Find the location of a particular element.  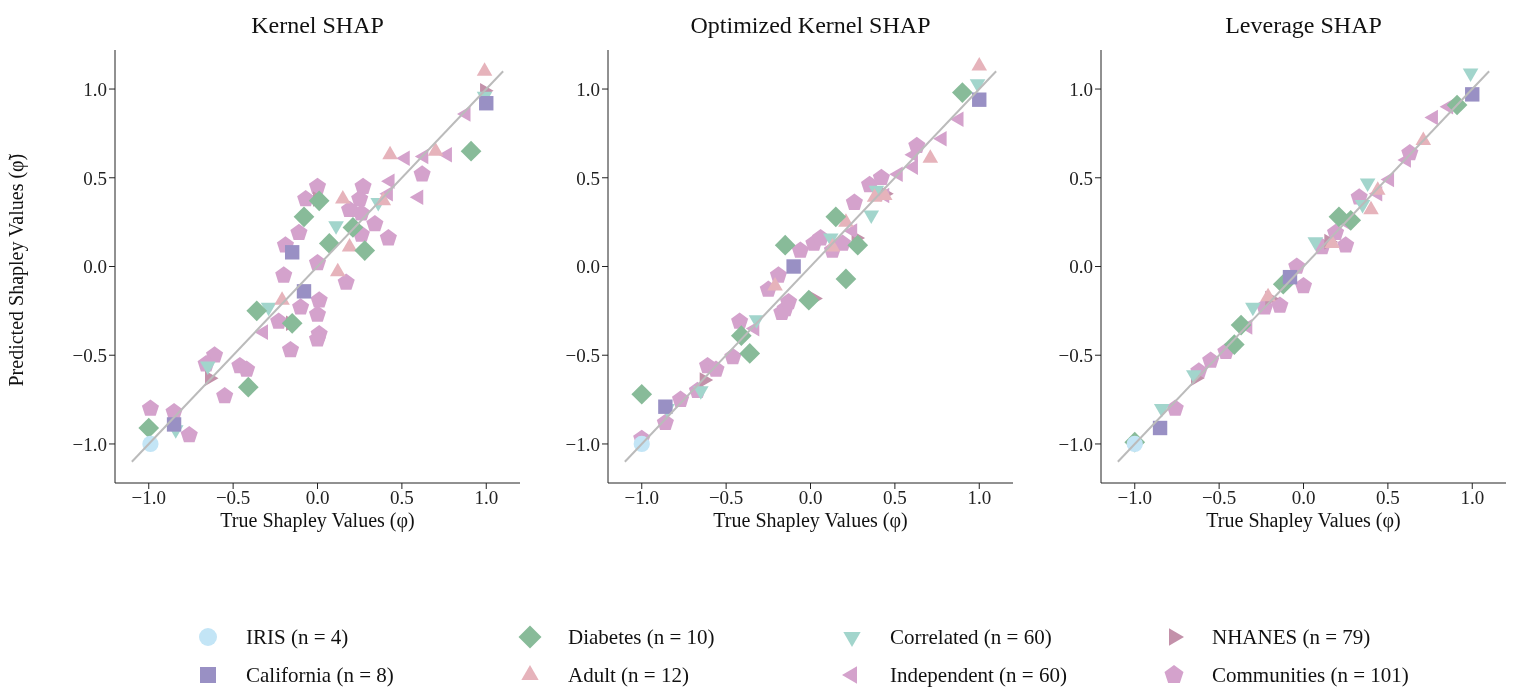

legend-label: Independent (n = 60) is located at coordinates (978, 675).